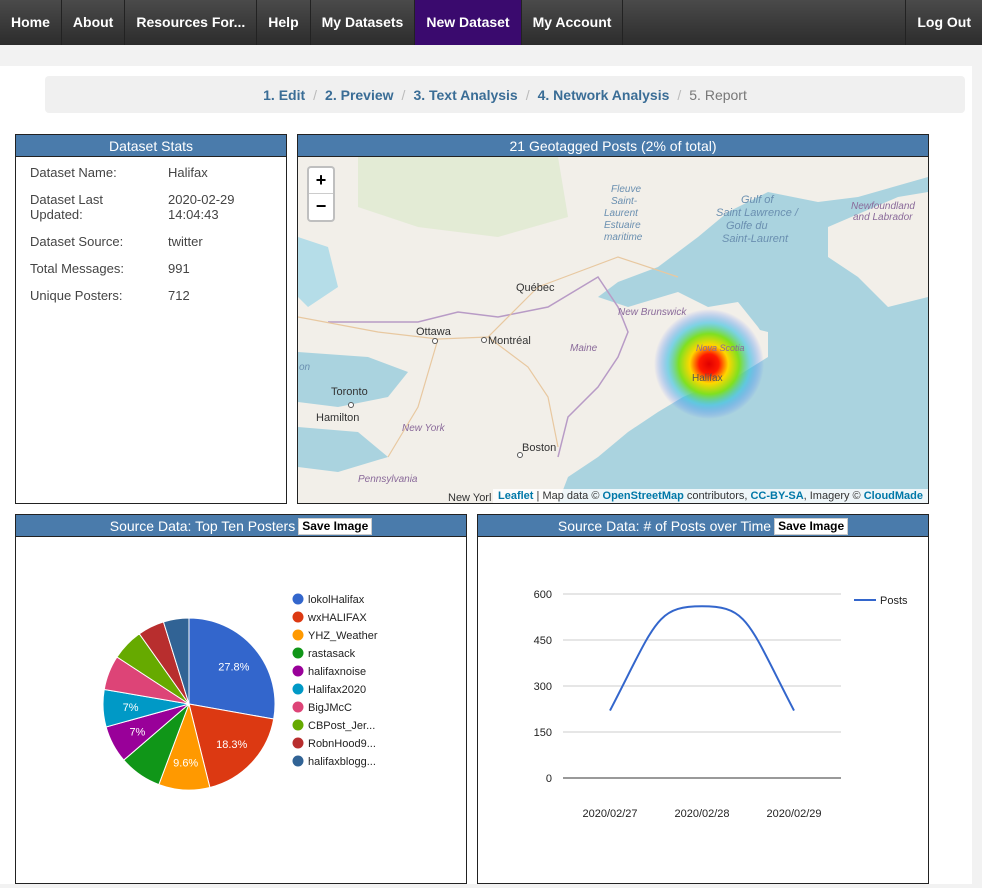 The height and width of the screenshot is (888, 982). I want to click on zoom-out-button: −, so click(321, 206).